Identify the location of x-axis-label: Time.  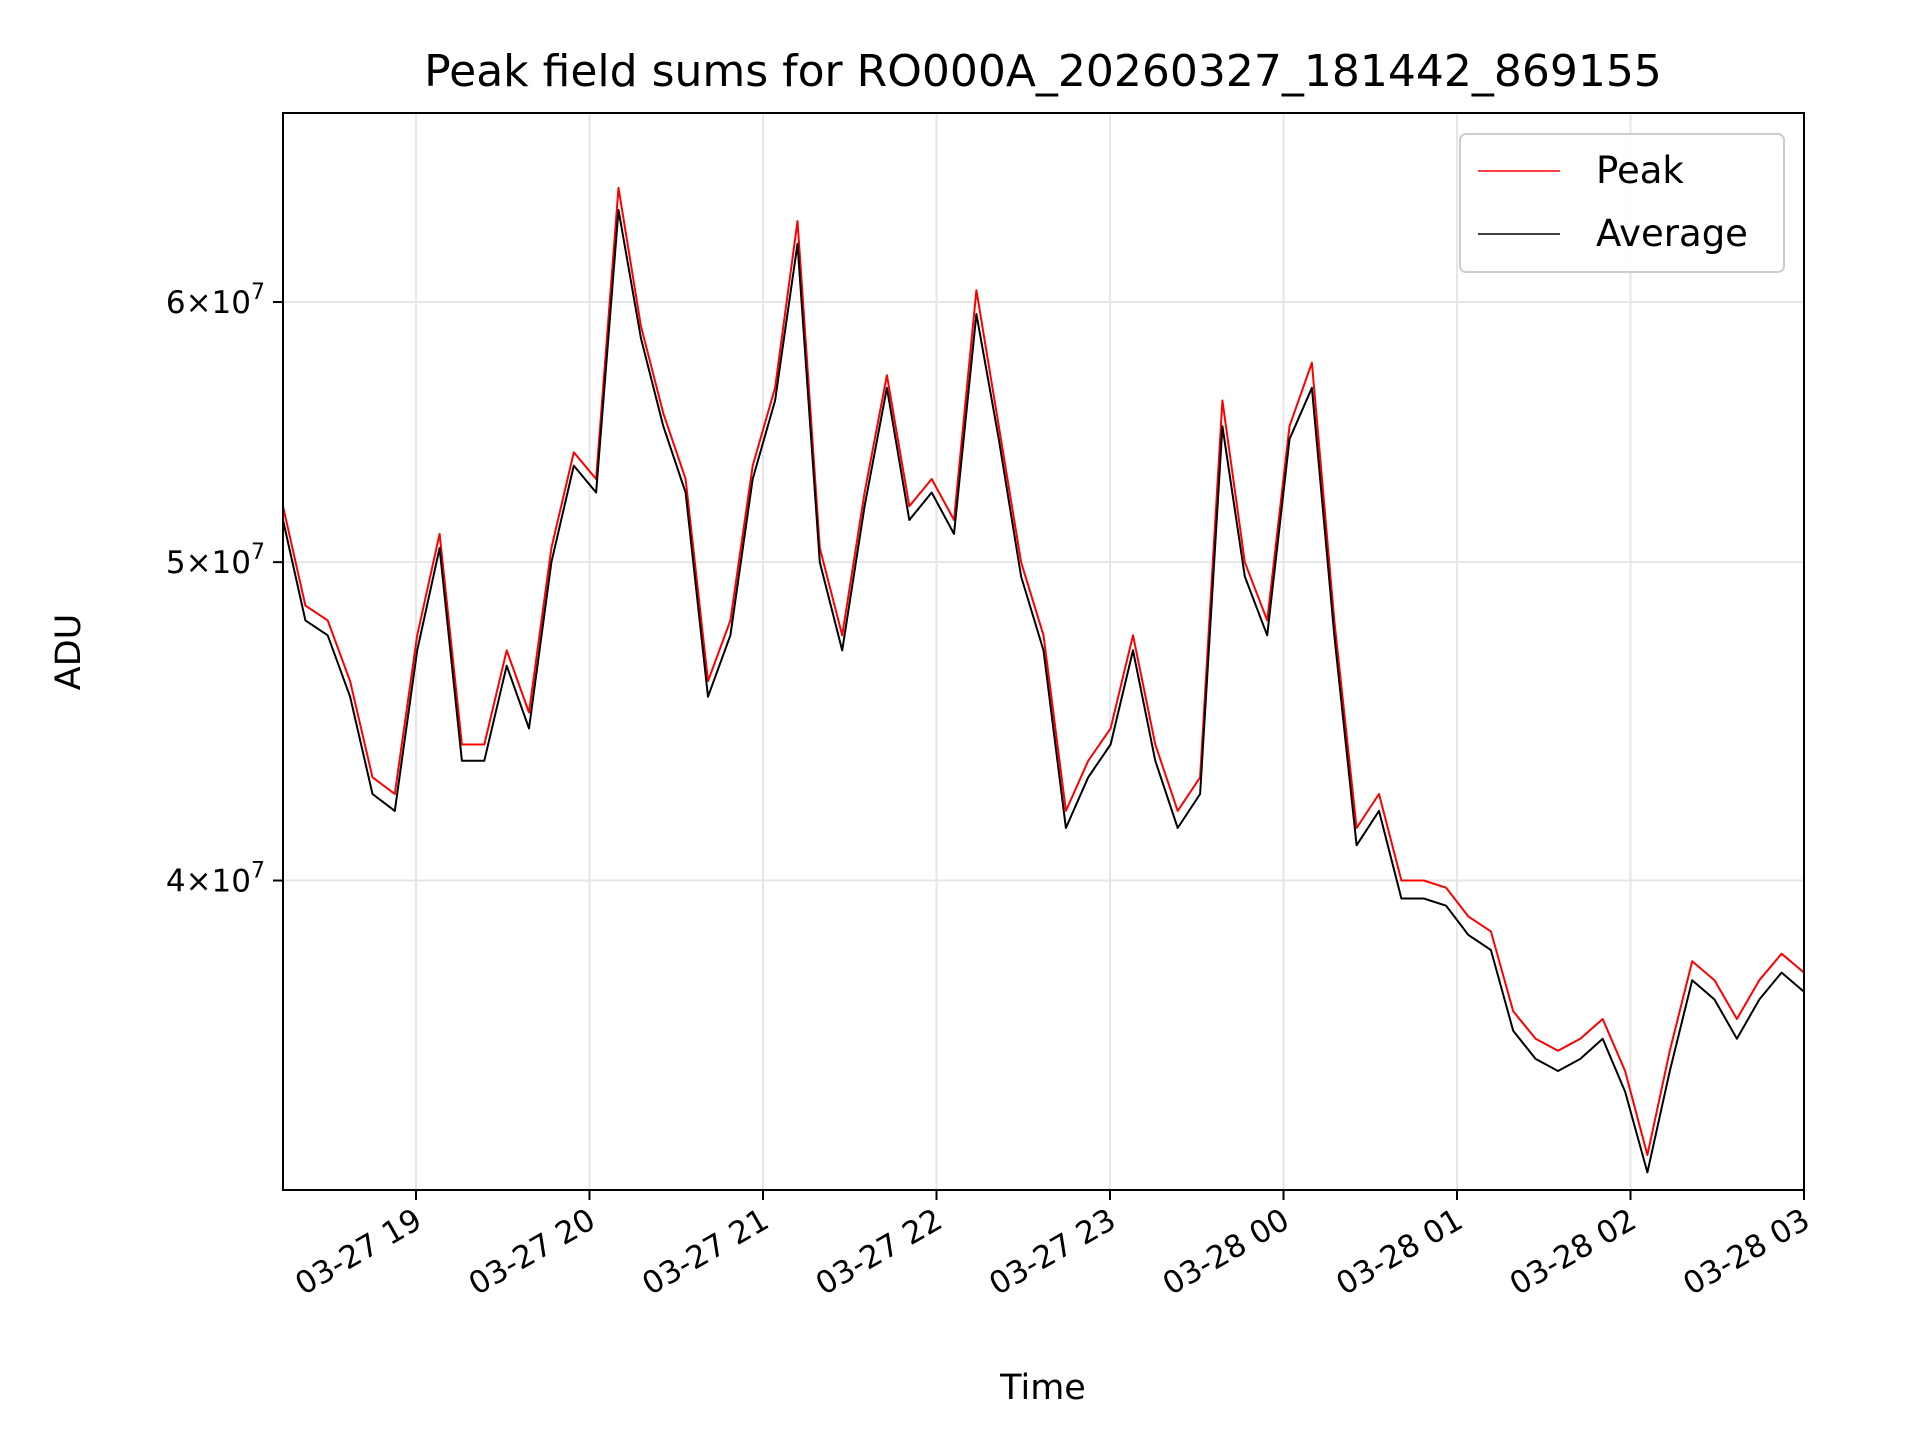
(1042, 1388).